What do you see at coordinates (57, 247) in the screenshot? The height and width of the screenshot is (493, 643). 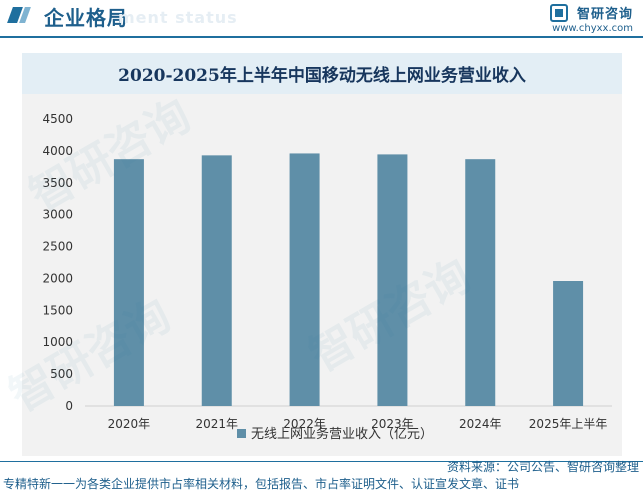 I see `y-tick-label: 2500` at bounding box center [57, 247].